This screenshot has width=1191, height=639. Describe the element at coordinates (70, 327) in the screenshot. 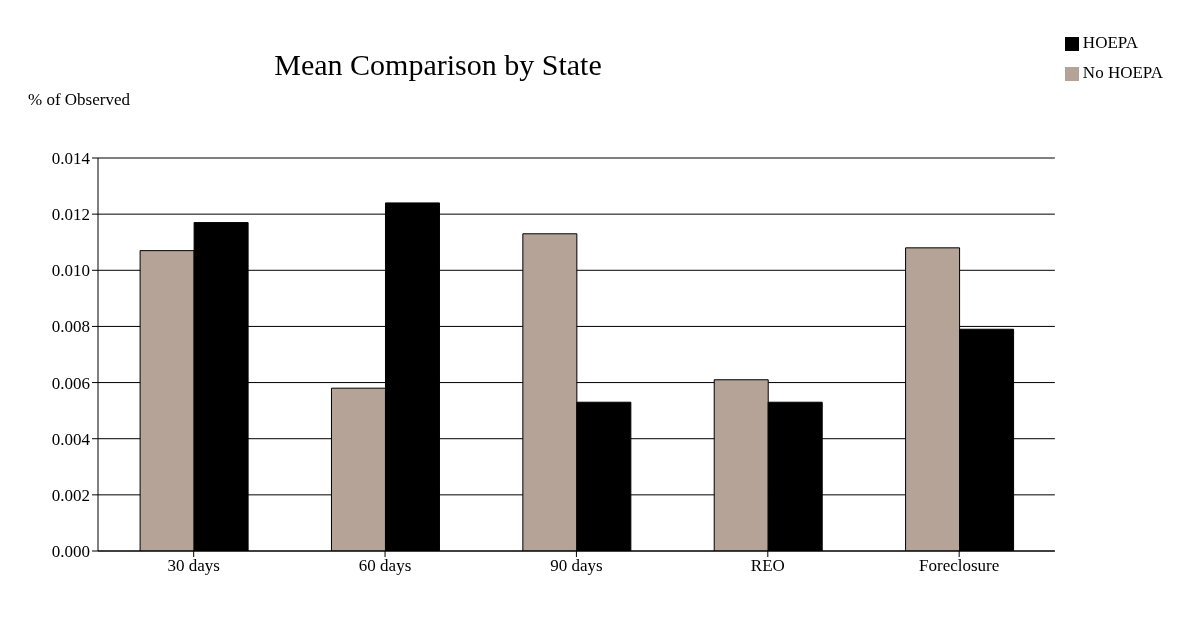

I see `y-tick-label: 0.008` at that location.